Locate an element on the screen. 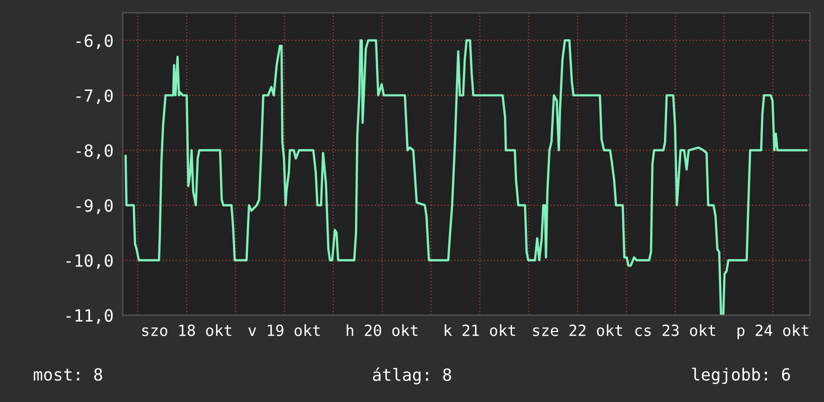 The height and width of the screenshot is (402, 824). x-tick-label: szo 18 okt is located at coordinates (187, 330).